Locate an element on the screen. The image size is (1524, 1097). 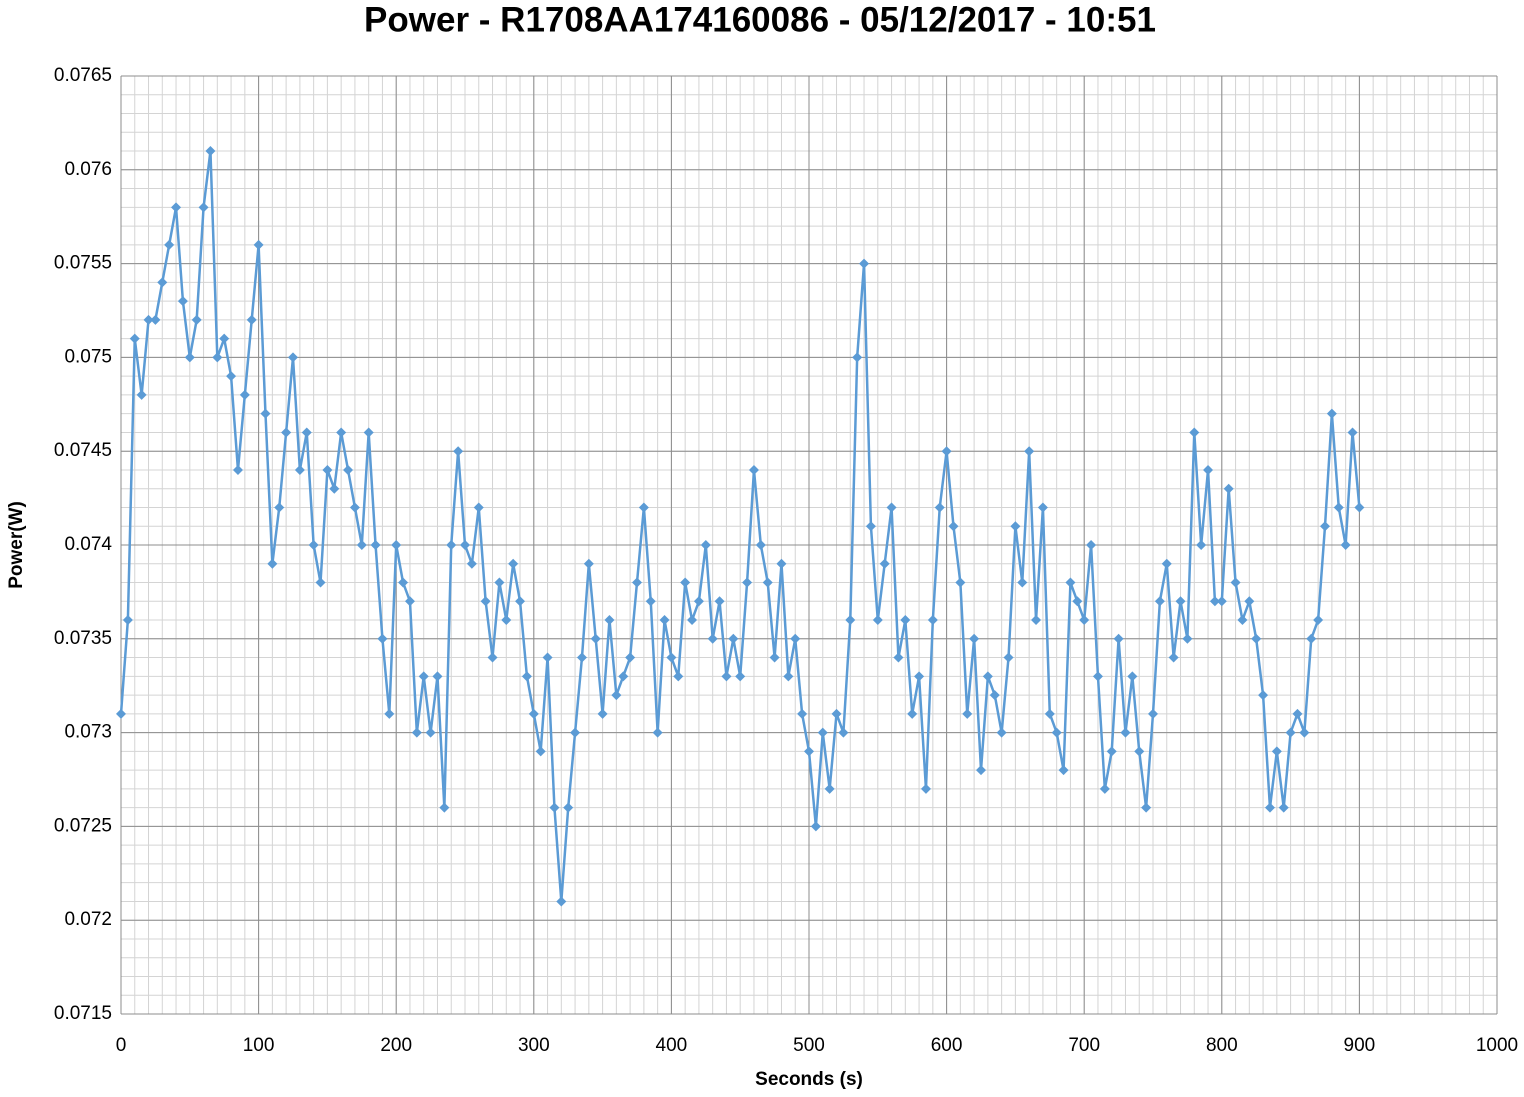
y-tick-label: 0.0715 is located at coordinates (83, 1013).